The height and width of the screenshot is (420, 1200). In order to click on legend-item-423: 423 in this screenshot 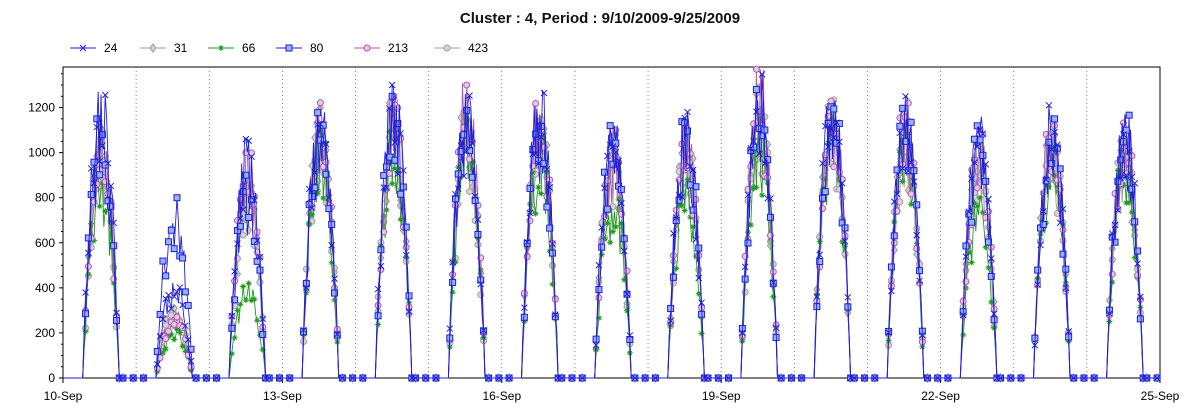, I will do `click(461, 48)`.